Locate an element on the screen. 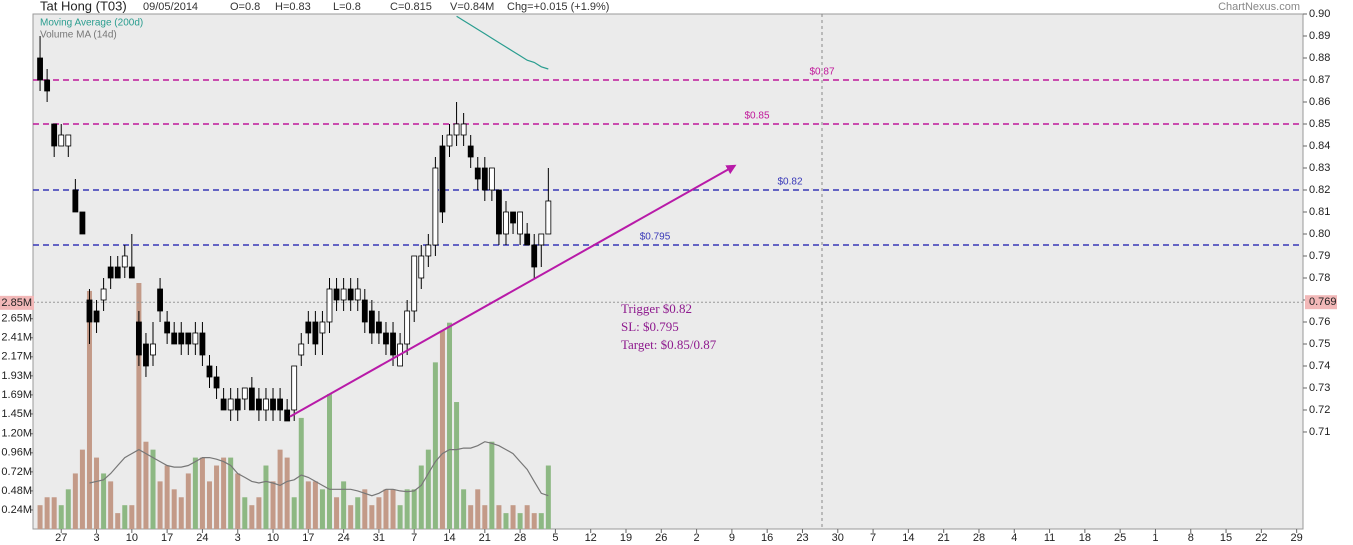 This screenshot has width=1353, height=545. crosshair-volume-label: 2.85M is located at coordinates (16, 303).